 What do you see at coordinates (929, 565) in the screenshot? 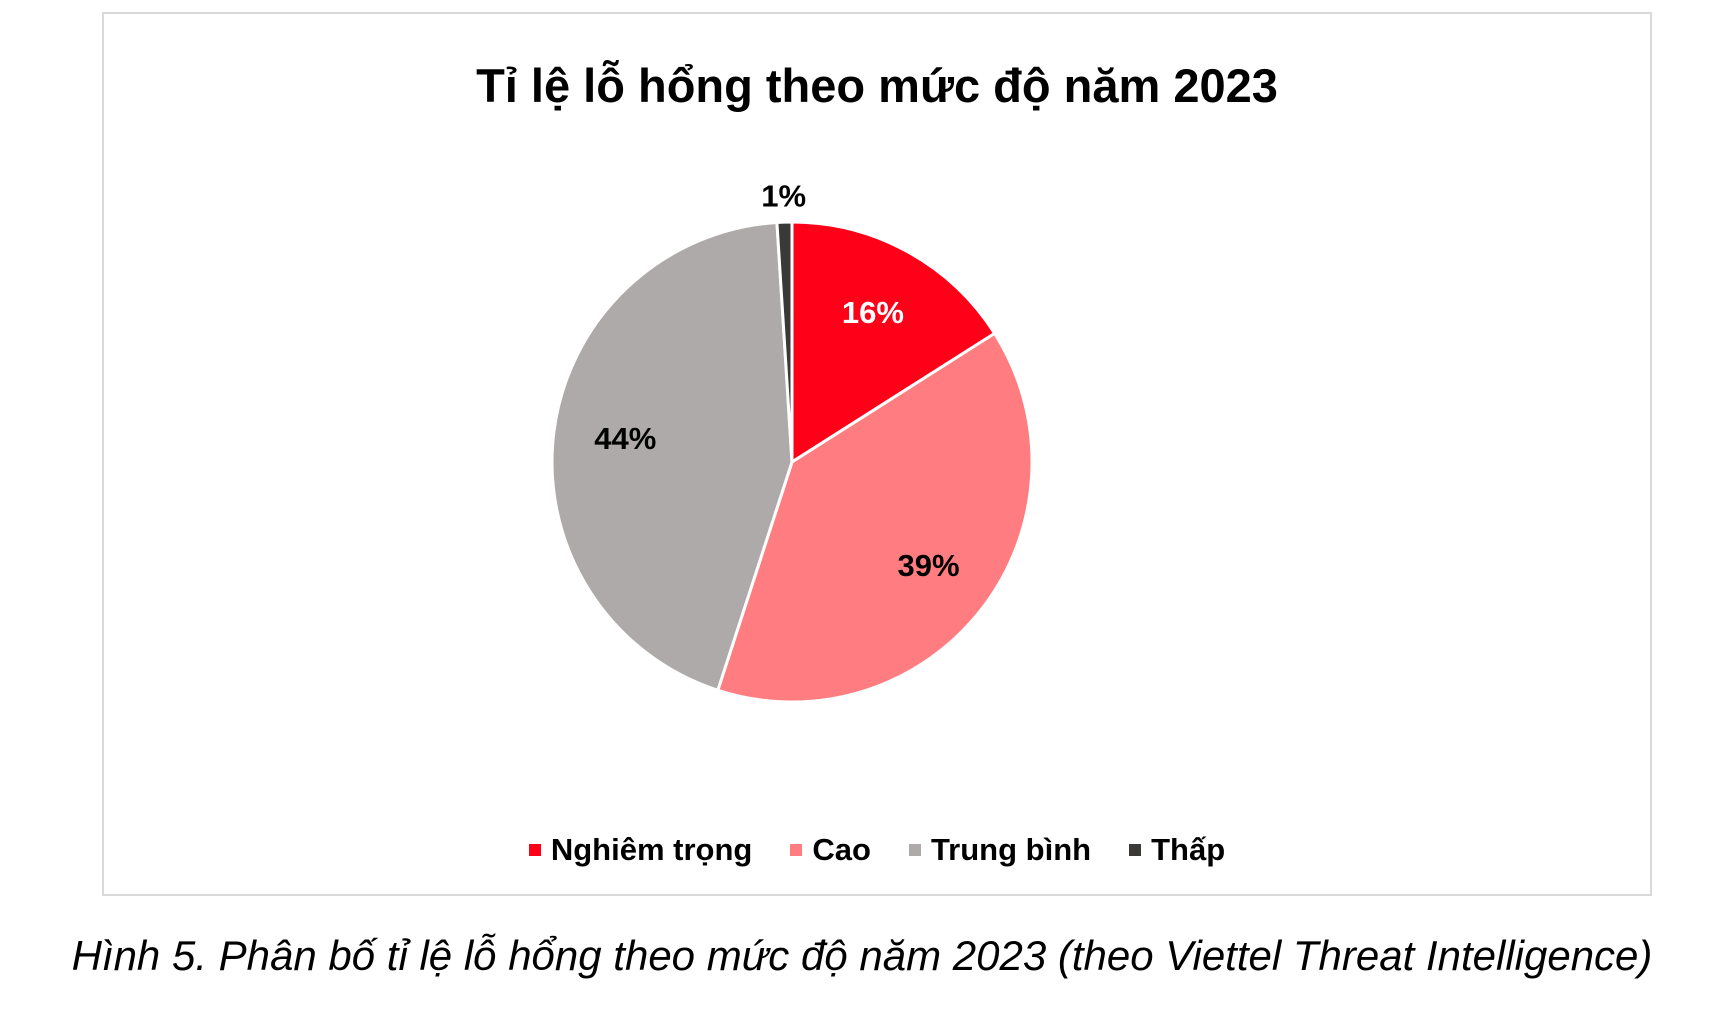
I see `data-label-1: 39%` at bounding box center [929, 565].